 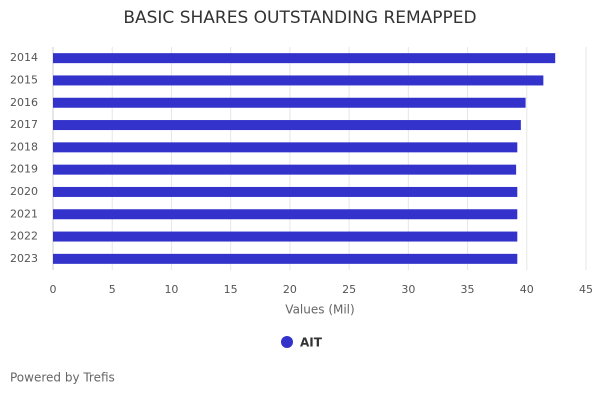 What do you see at coordinates (408, 289) in the screenshot?
I see `x-tick-label: 30` at bounding box center [408, 289].